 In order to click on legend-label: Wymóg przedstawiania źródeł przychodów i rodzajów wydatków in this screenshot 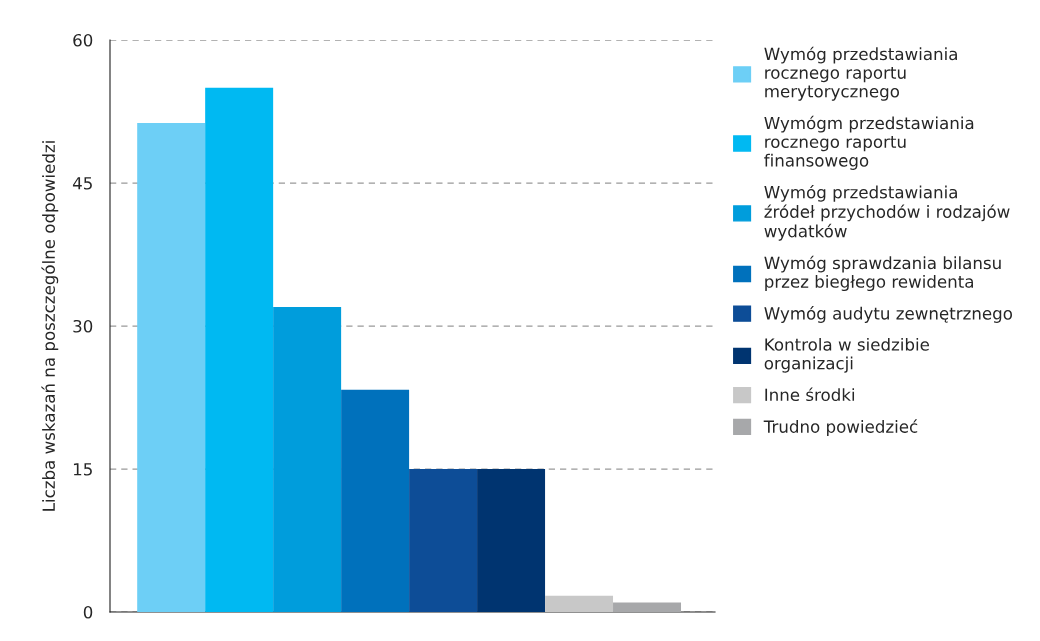, I will do `click(887, 212)`.